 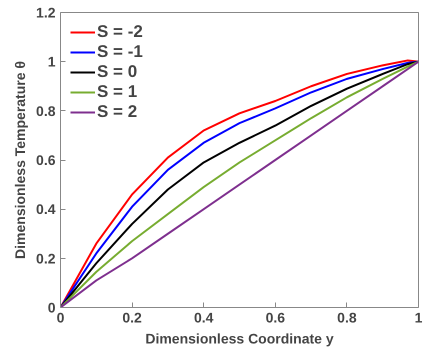 I want to click on x-tick-label: 0.2, so click(x=132, y=318).